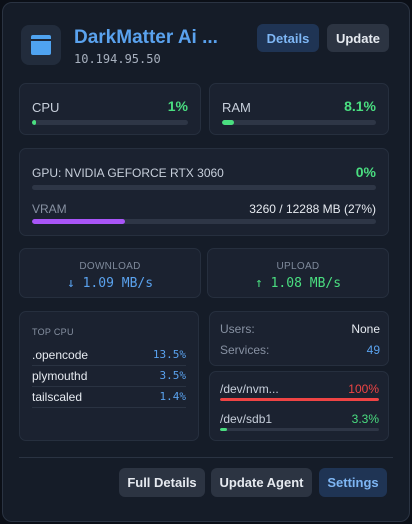  What do you see at coordinates (228, 122) in the screenshot?
I see `ram-bar-fill` at bounding box center [228, 122].